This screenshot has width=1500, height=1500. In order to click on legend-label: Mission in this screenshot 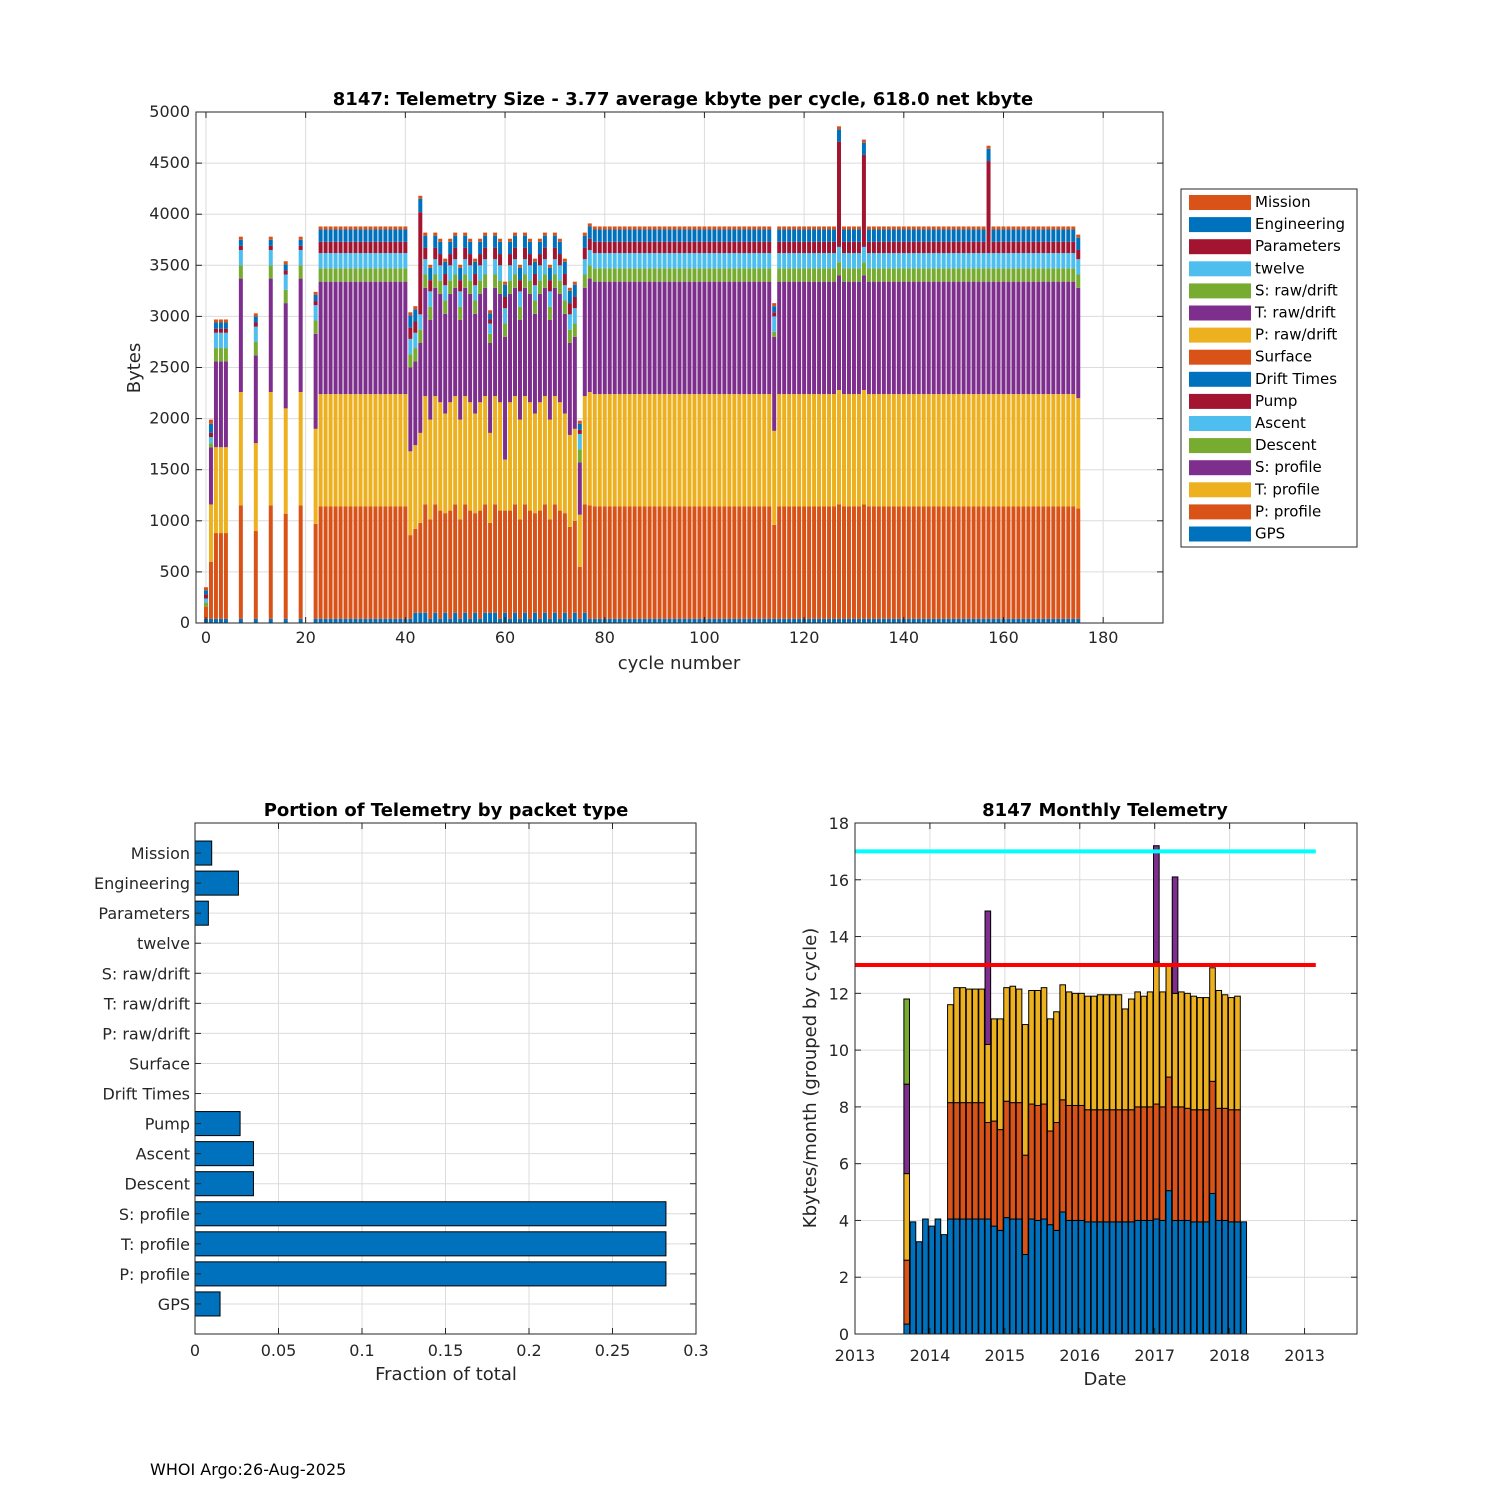, I will do `click(1283, 202)`.